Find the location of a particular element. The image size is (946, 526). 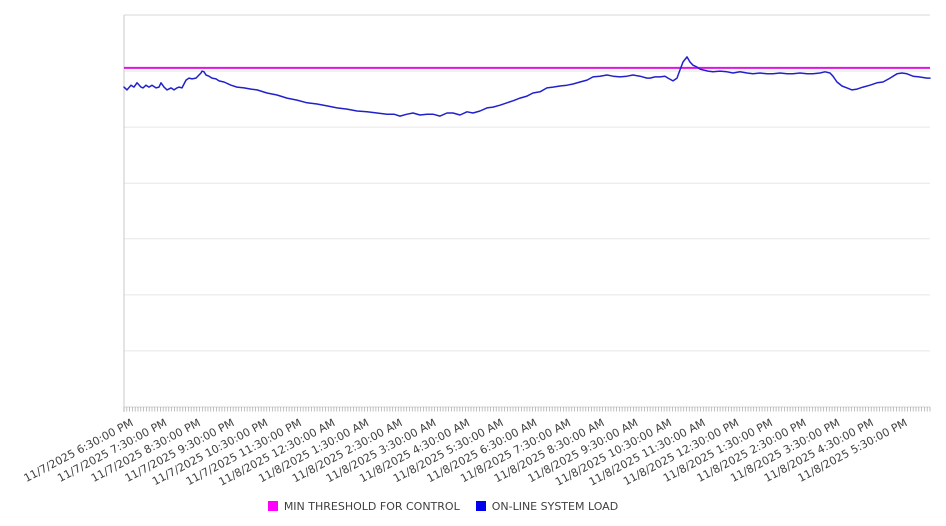

legend-item-system-load: ON-LINE SYSTEM LOAD is located at coordinates (547, 506).